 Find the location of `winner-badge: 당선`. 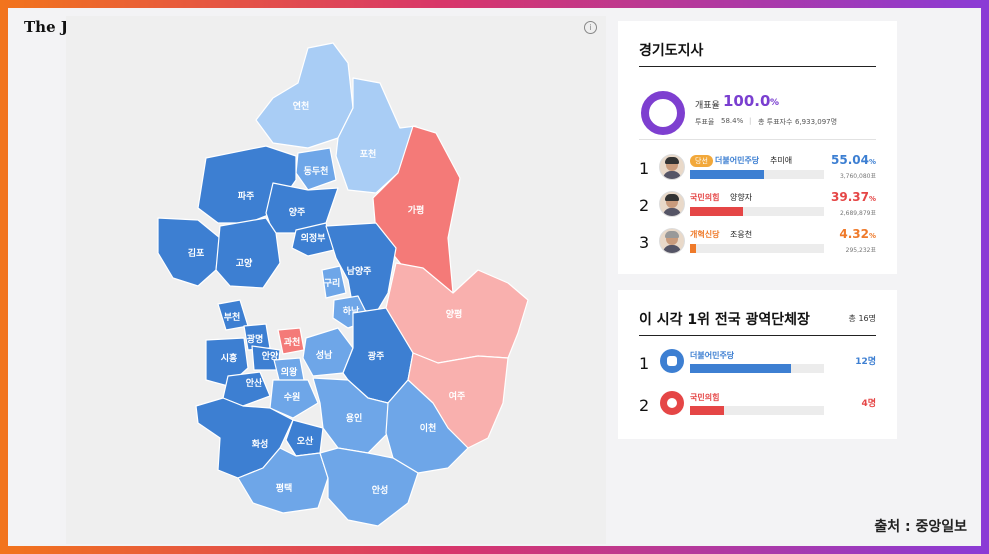

winner-badge: 당선 is located at coordinates (701, 161).